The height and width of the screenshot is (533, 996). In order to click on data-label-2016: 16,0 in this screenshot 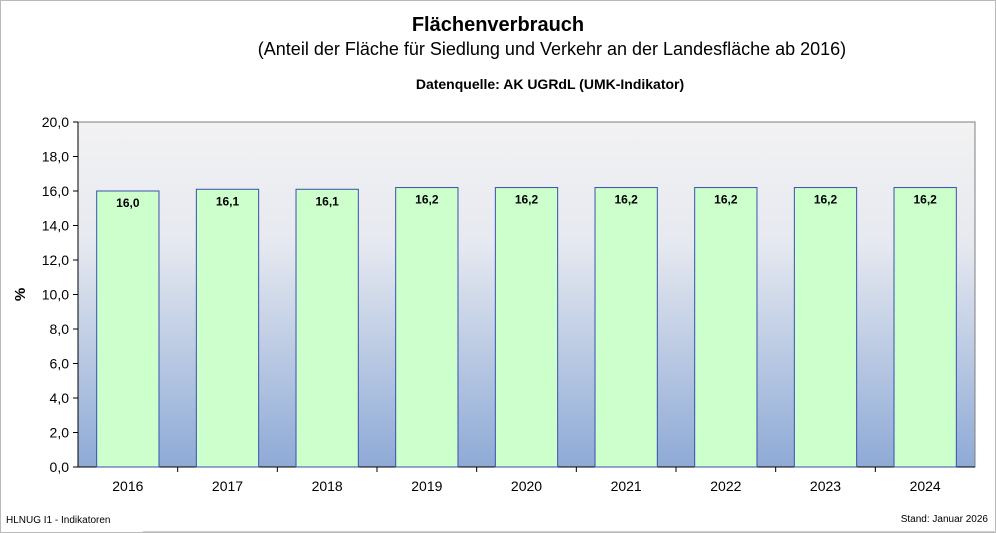, I will do `click(128, 203)`.